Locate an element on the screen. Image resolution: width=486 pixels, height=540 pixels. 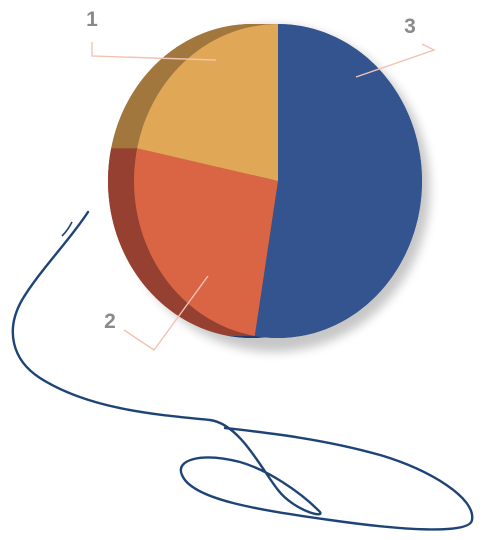
blue-string-tip is located at coordinates (67, 229).